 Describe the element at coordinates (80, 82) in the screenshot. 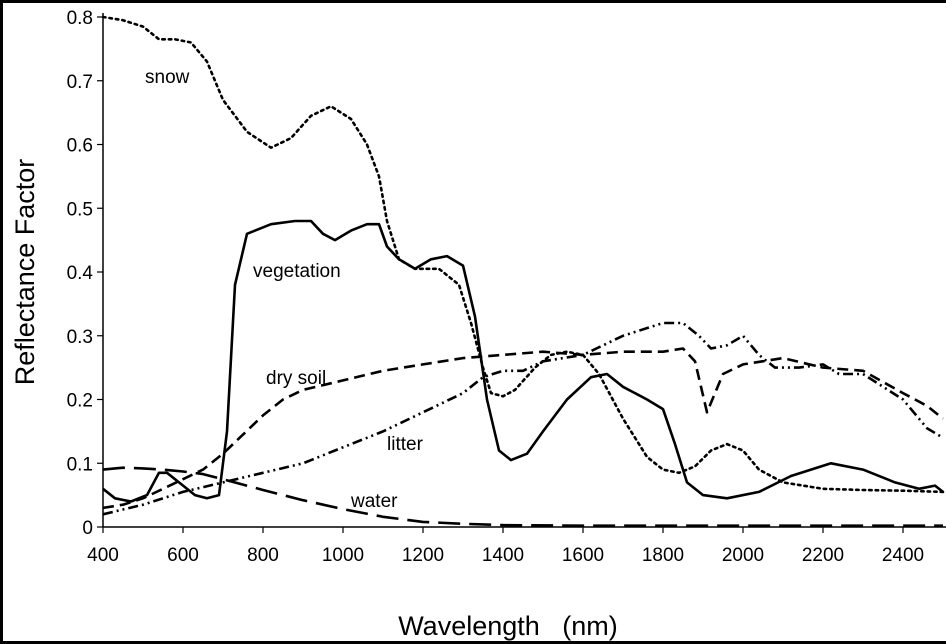

I see `y-tick-label: 0.7` at that location.